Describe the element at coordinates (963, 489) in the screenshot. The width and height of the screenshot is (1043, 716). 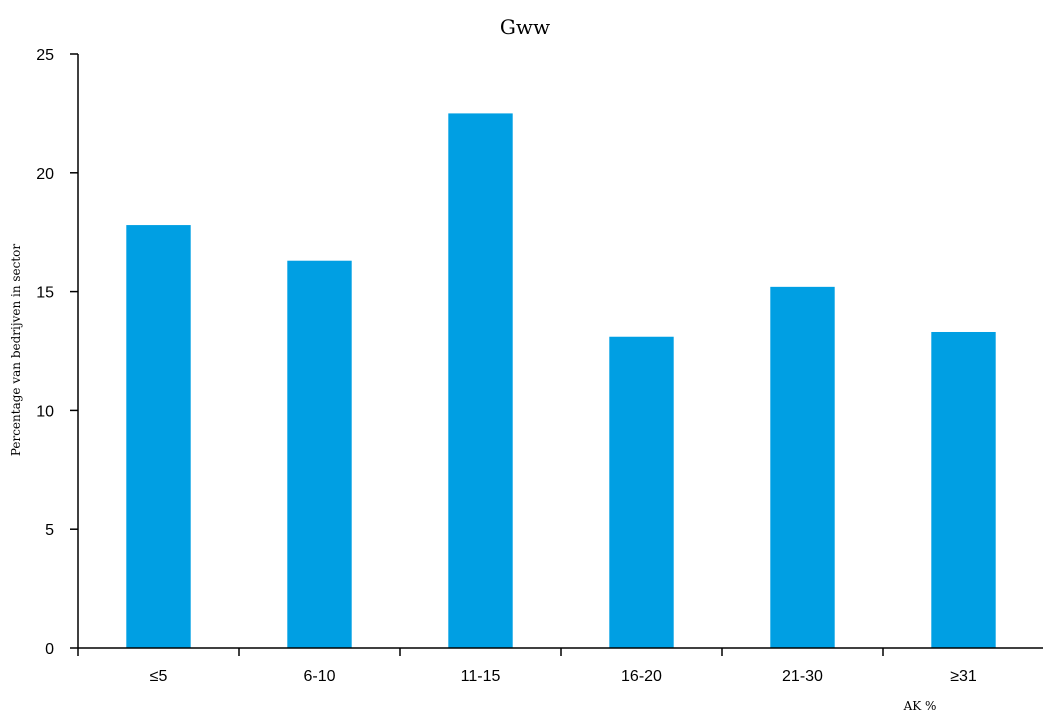
I see `bar-≥31` at that location.